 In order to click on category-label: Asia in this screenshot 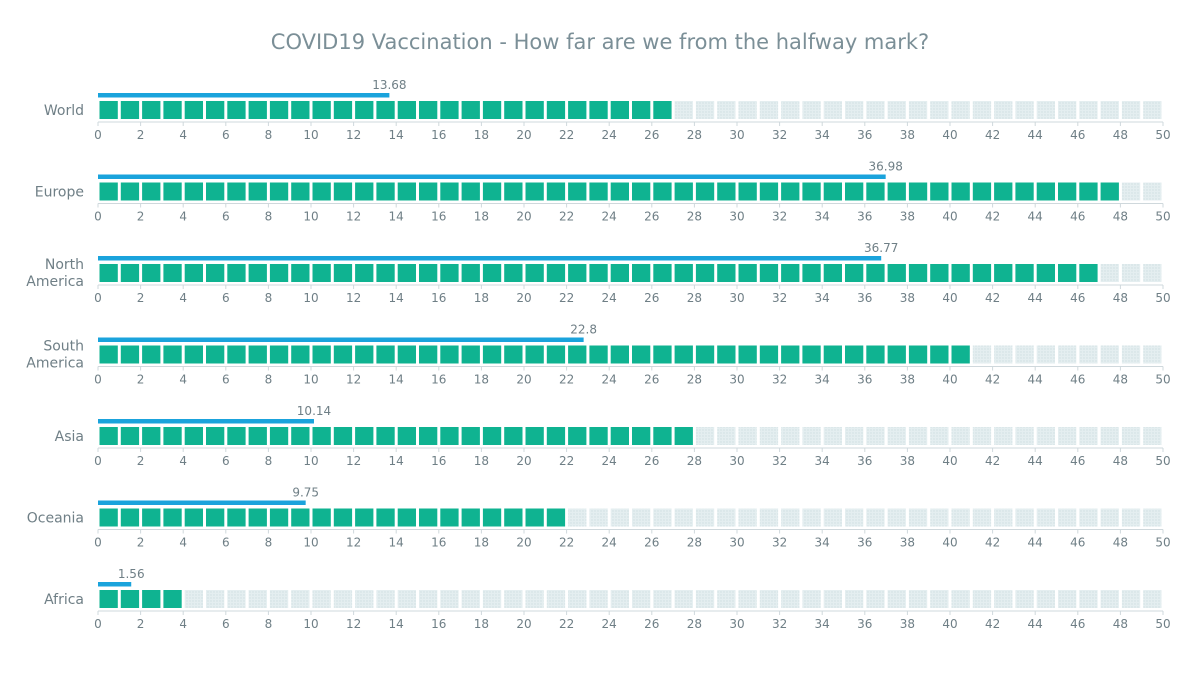, I will do `click(69, 437)`.